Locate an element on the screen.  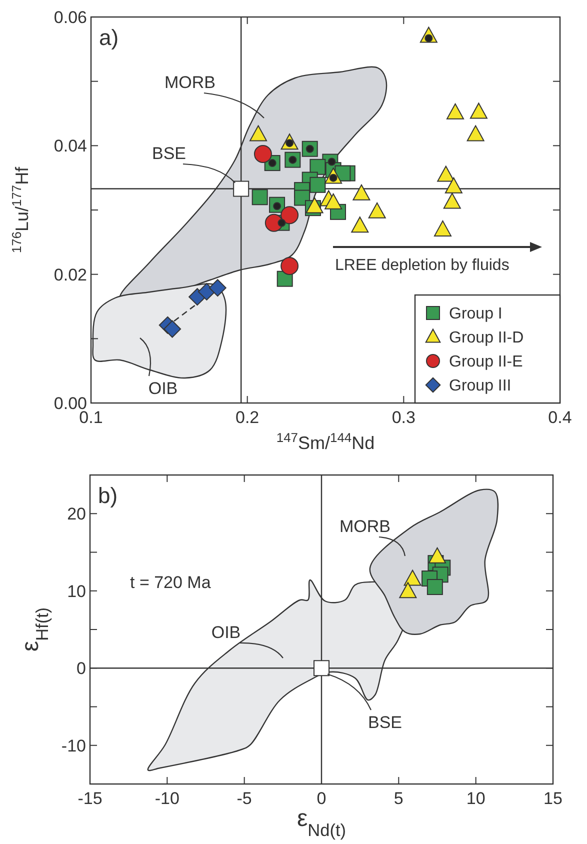
chart-title: a) is located at coordinates (109, 37).